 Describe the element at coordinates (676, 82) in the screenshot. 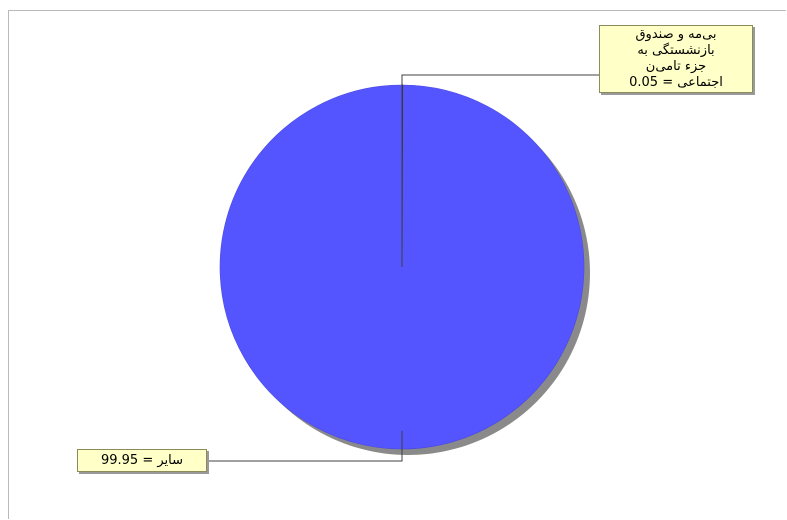

I see `data-label-insurance-line-4: اجتماعی = 0.05` at that location.